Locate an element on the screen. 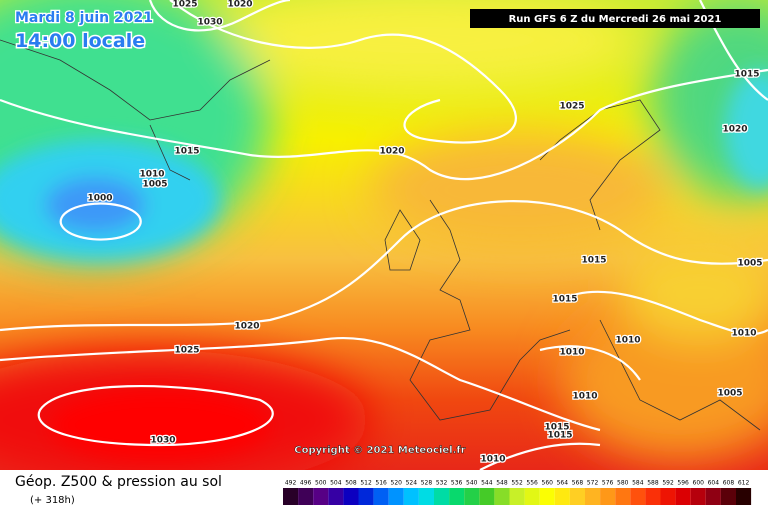 This screenshot has height=512, width=768. scale-label: 612 is located at coordinates (744, 483).